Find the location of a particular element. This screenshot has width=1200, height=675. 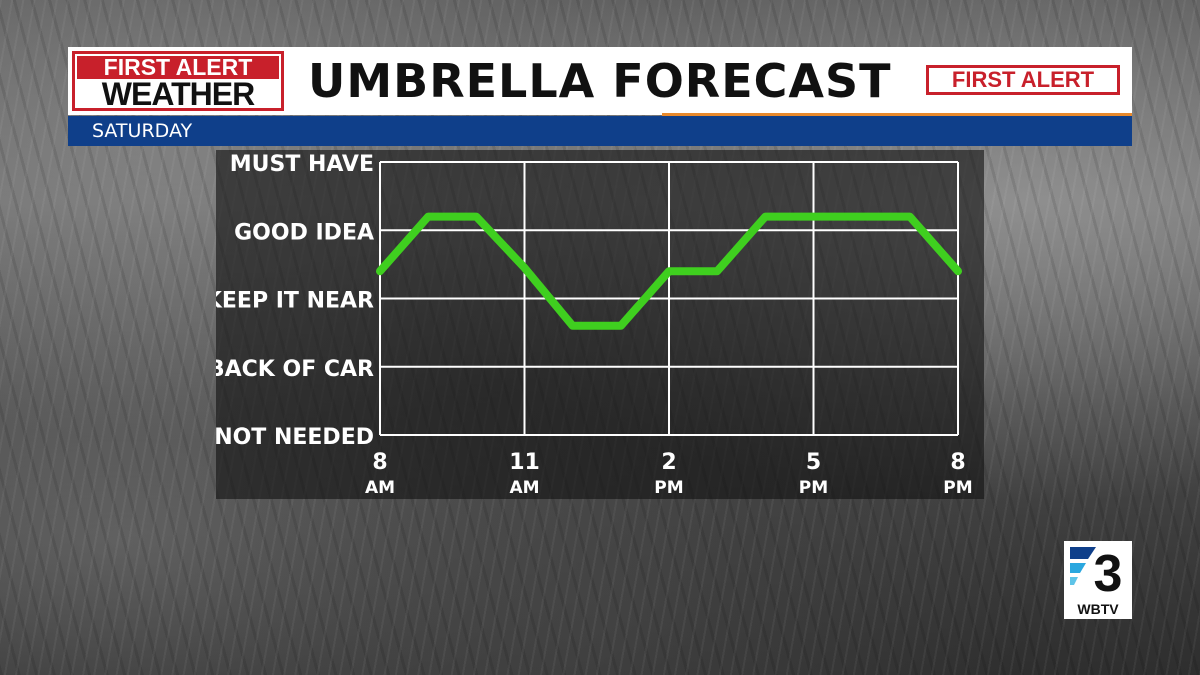

day-label: SATURDAY is located at coordinates (142, 131).